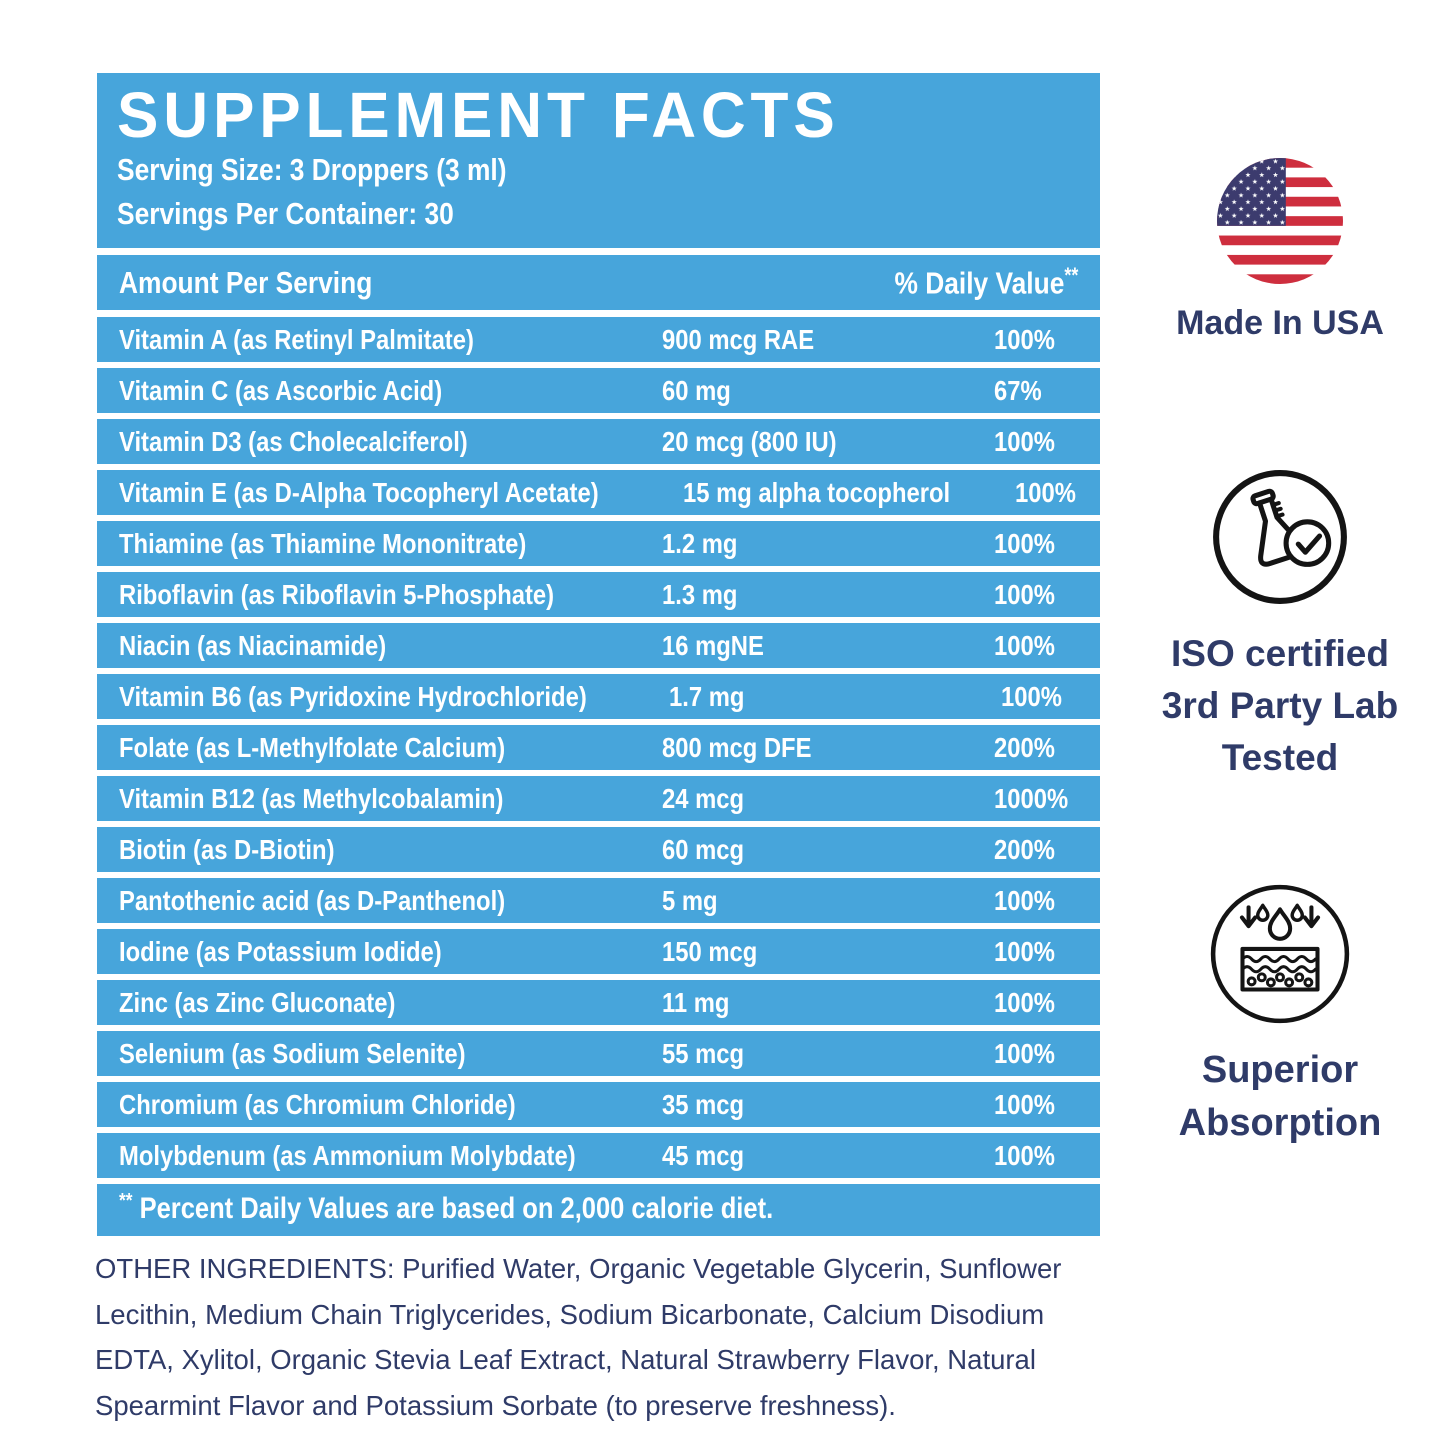 Image resolution: width=1445 pixels, height=1445 pixels. I want to click on nutrient-amount: 35 mcg, so click(703, 1104).